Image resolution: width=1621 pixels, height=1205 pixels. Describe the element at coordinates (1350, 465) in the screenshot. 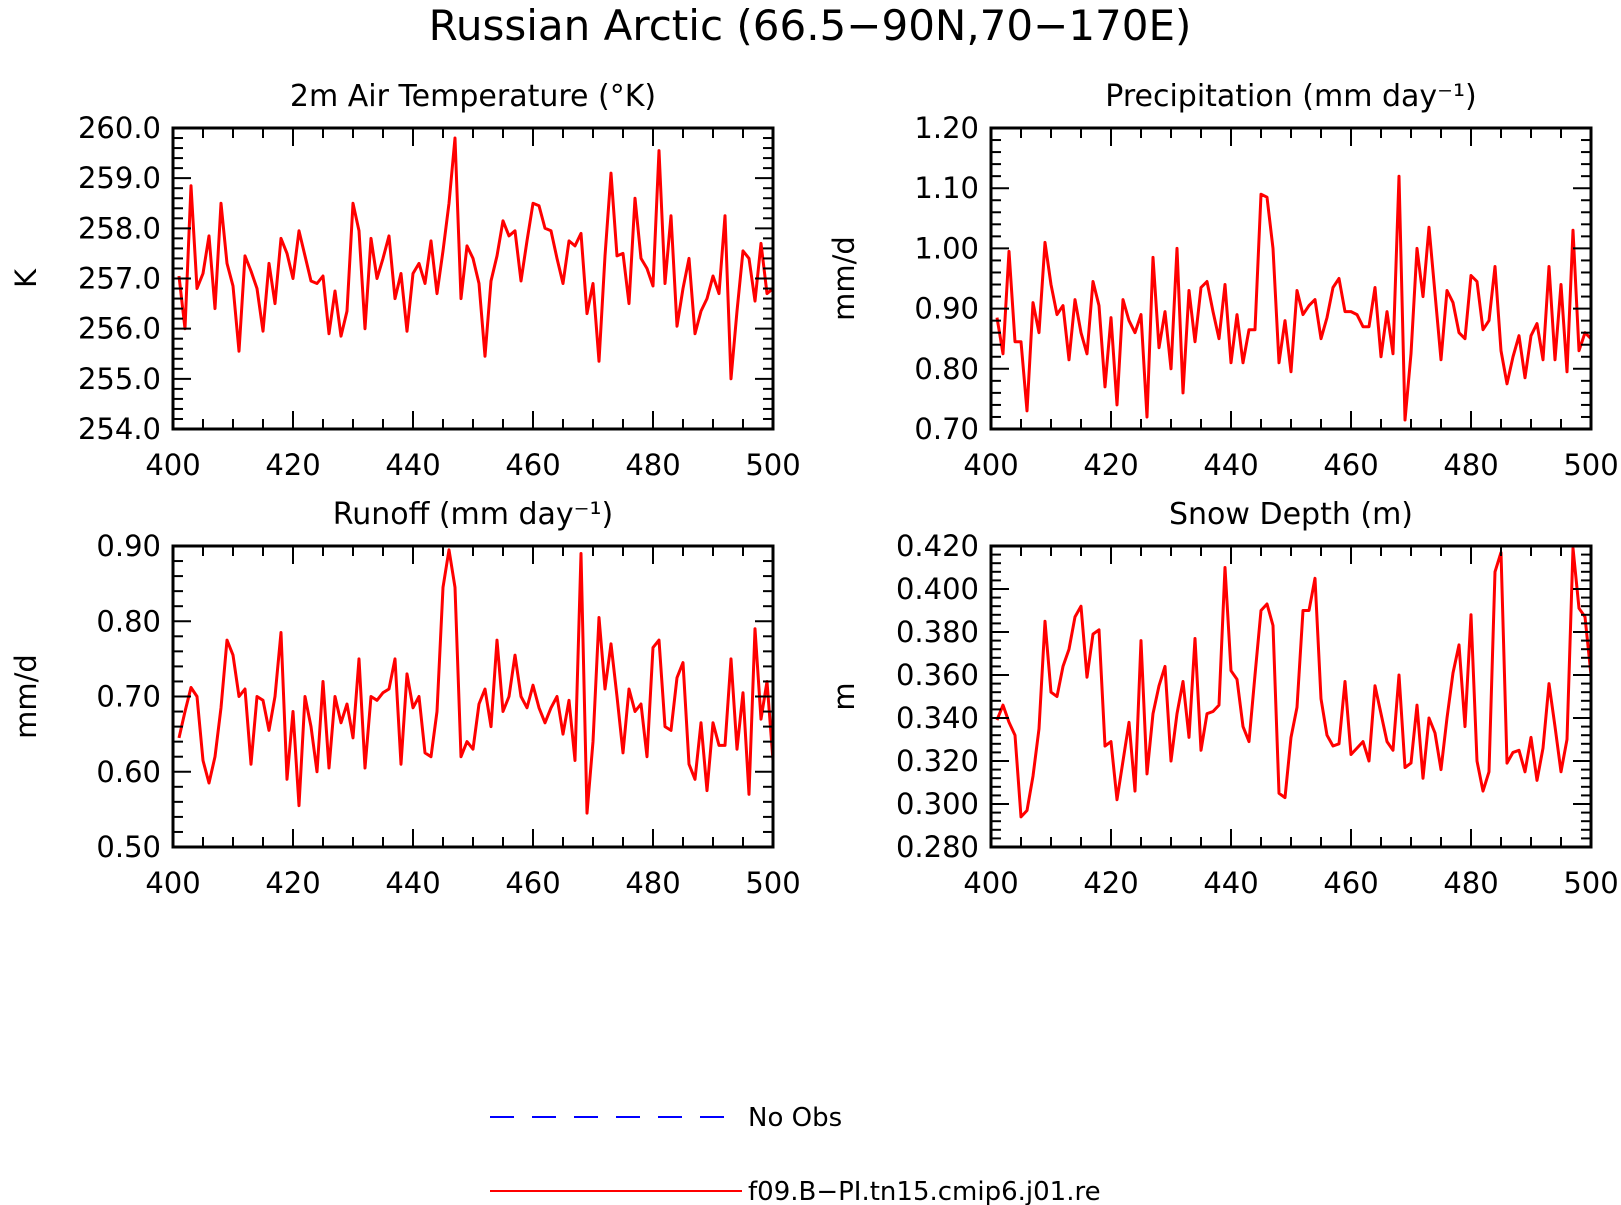

I see `x-tick-label-precipitation: 460` at that location.